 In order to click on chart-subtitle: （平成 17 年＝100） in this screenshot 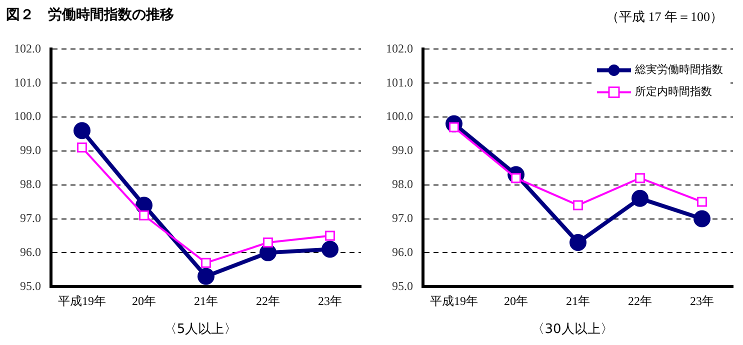, I will do `click(664, 17)`.